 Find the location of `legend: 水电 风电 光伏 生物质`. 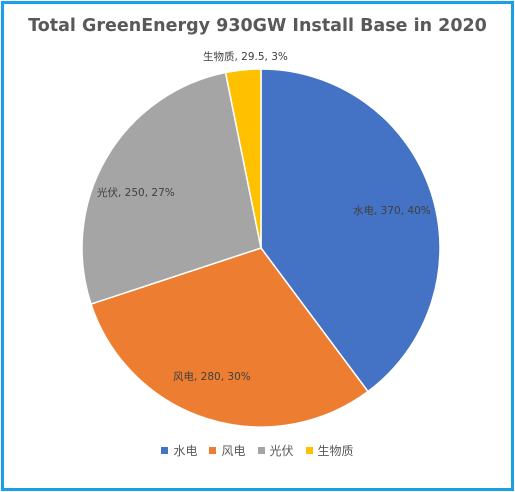

legend: 水电 风电 光伏 生物质 is located at coordinates (257, 450).